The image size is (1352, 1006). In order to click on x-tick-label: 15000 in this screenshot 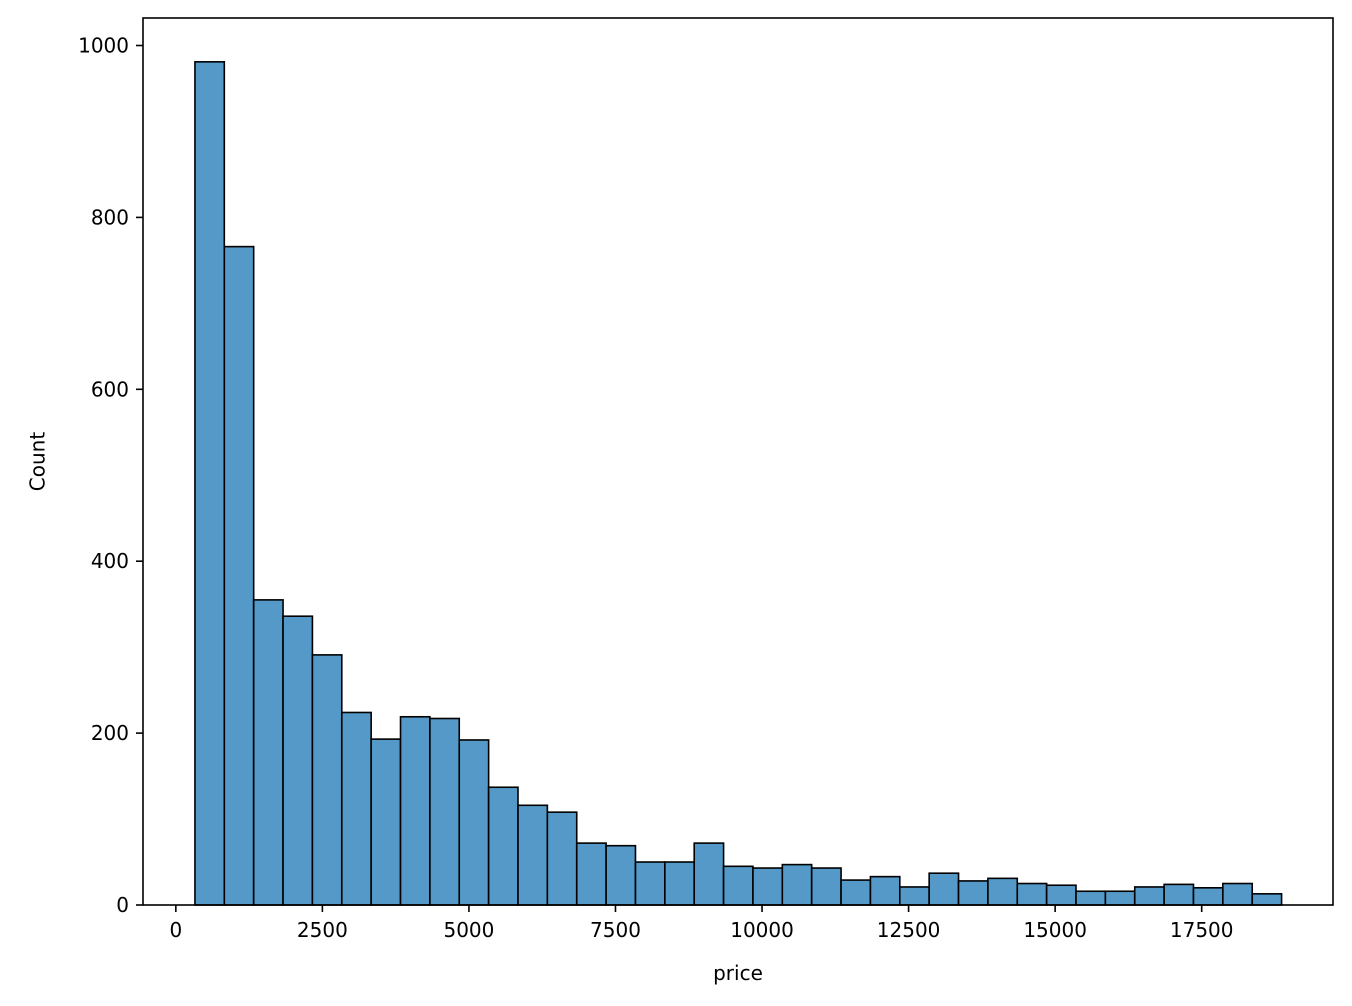, I will do `click(1055, 930)`.